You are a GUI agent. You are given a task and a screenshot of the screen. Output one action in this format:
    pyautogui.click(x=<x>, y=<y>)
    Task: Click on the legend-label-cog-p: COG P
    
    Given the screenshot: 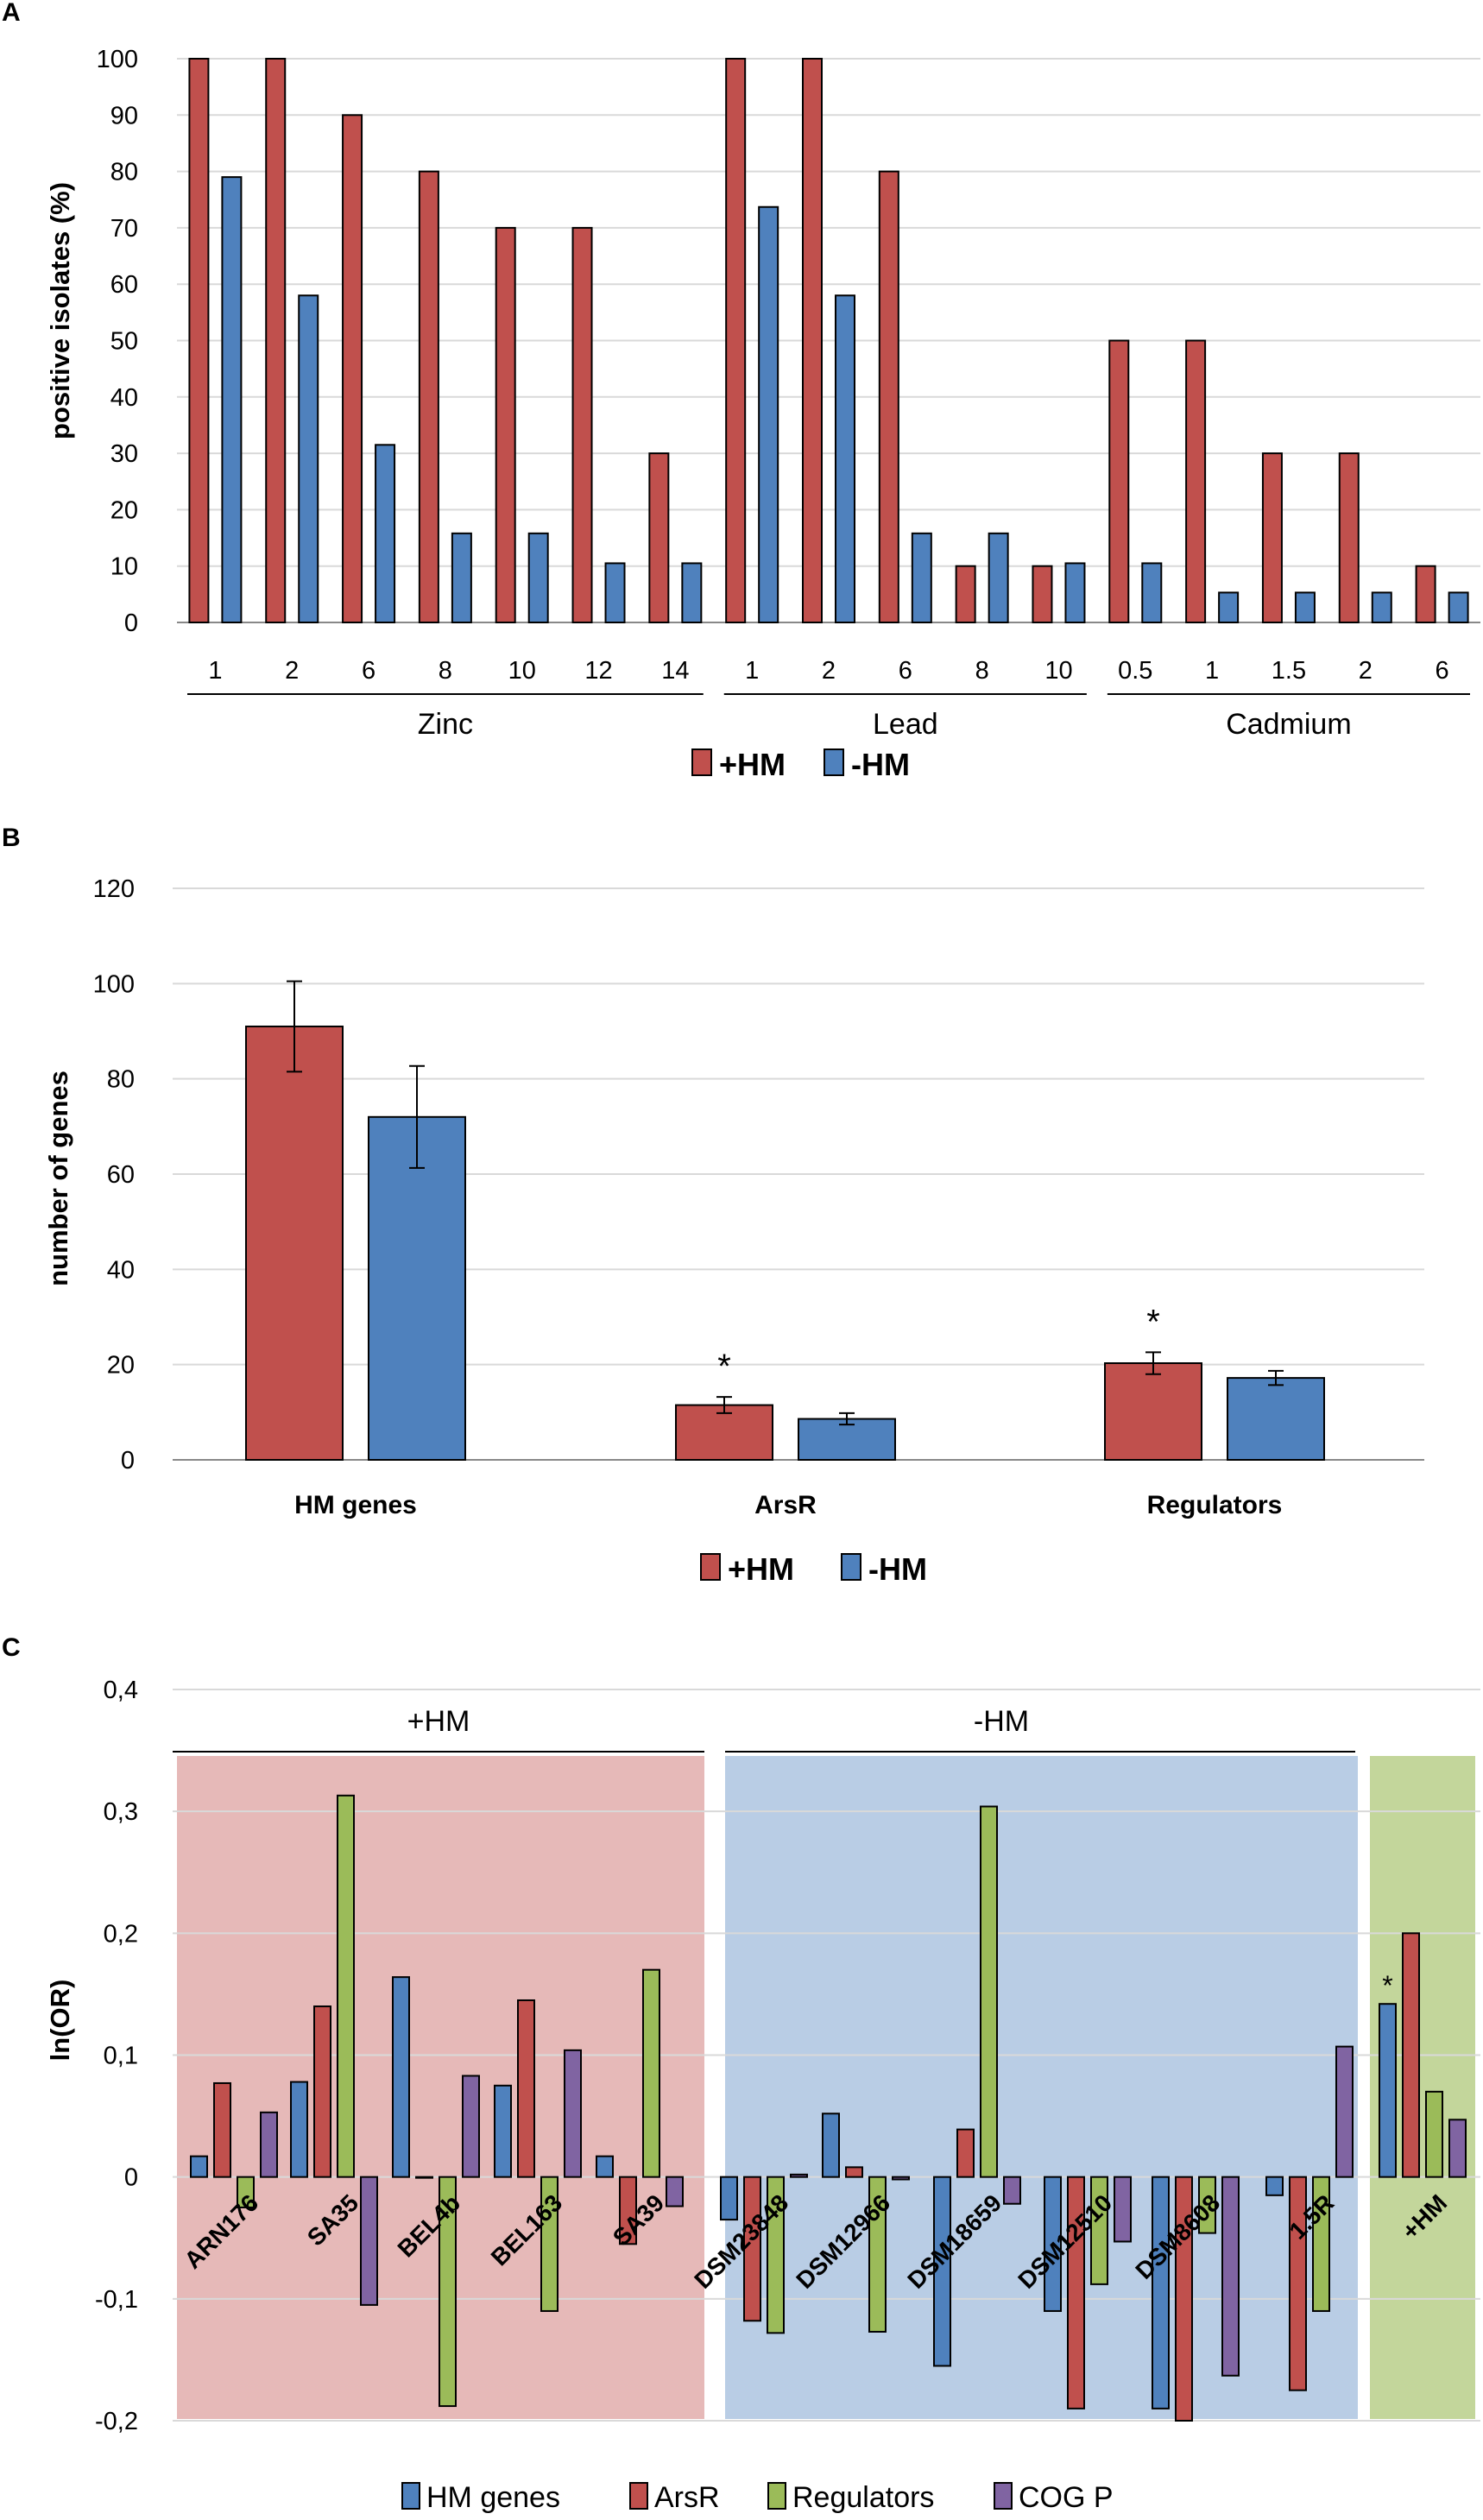 What is the action you would take?
    pyautogui.click(x=1066, y=2498)
    